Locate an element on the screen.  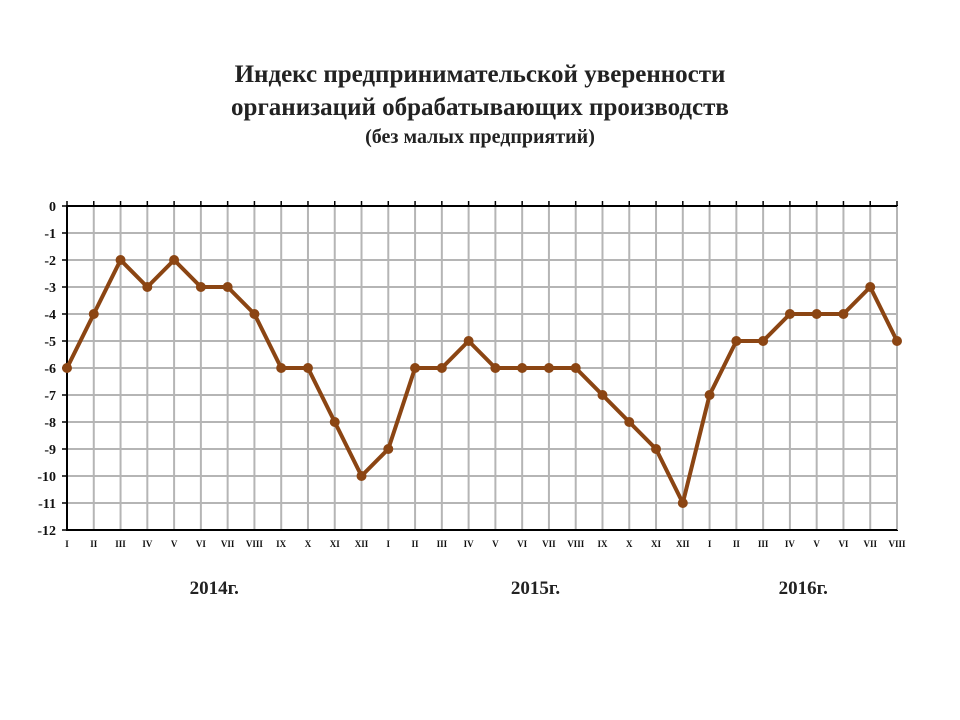
chart-title-line-1: Индекс предпринимательской уверенности is located at coordinates (480, 74).